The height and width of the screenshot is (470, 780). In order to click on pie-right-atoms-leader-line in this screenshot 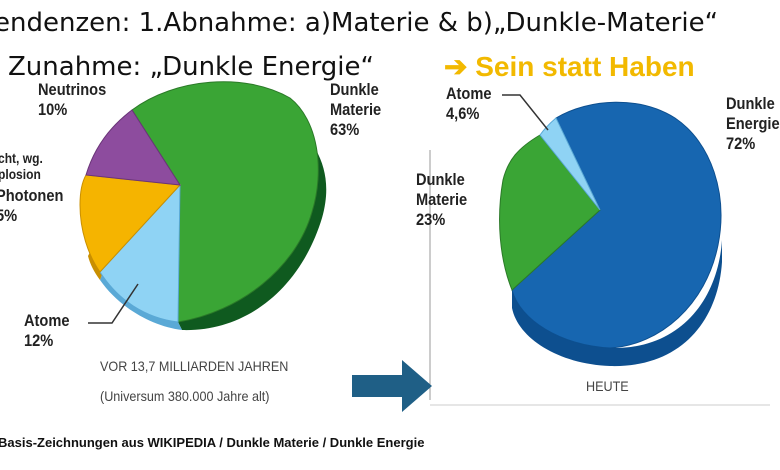, I will do `click(525, 112)`.